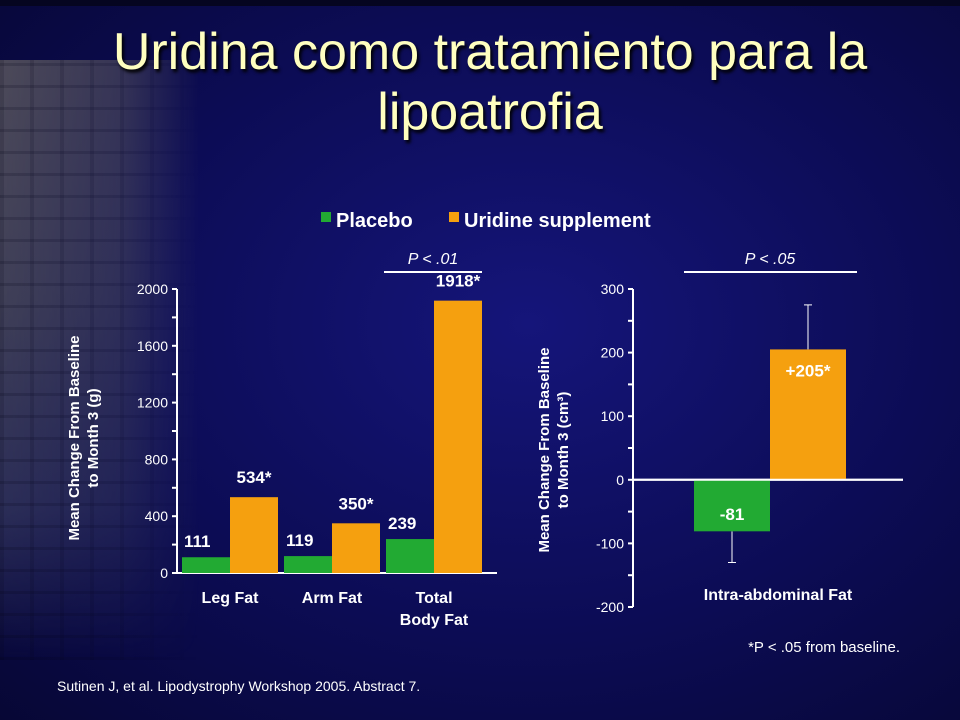 This screenshot has height=720, width=960. I want to click on y-tick-label: 400, so click(157, 516).